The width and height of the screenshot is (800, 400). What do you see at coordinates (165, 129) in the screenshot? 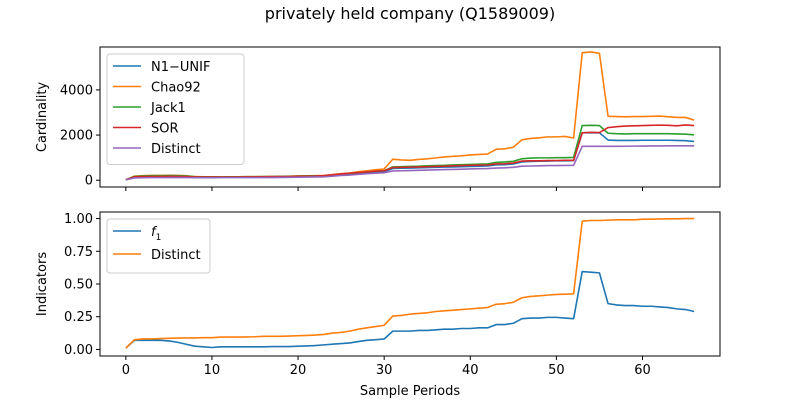
I see `legend-label: SOR` at bounding box center [165, 129].